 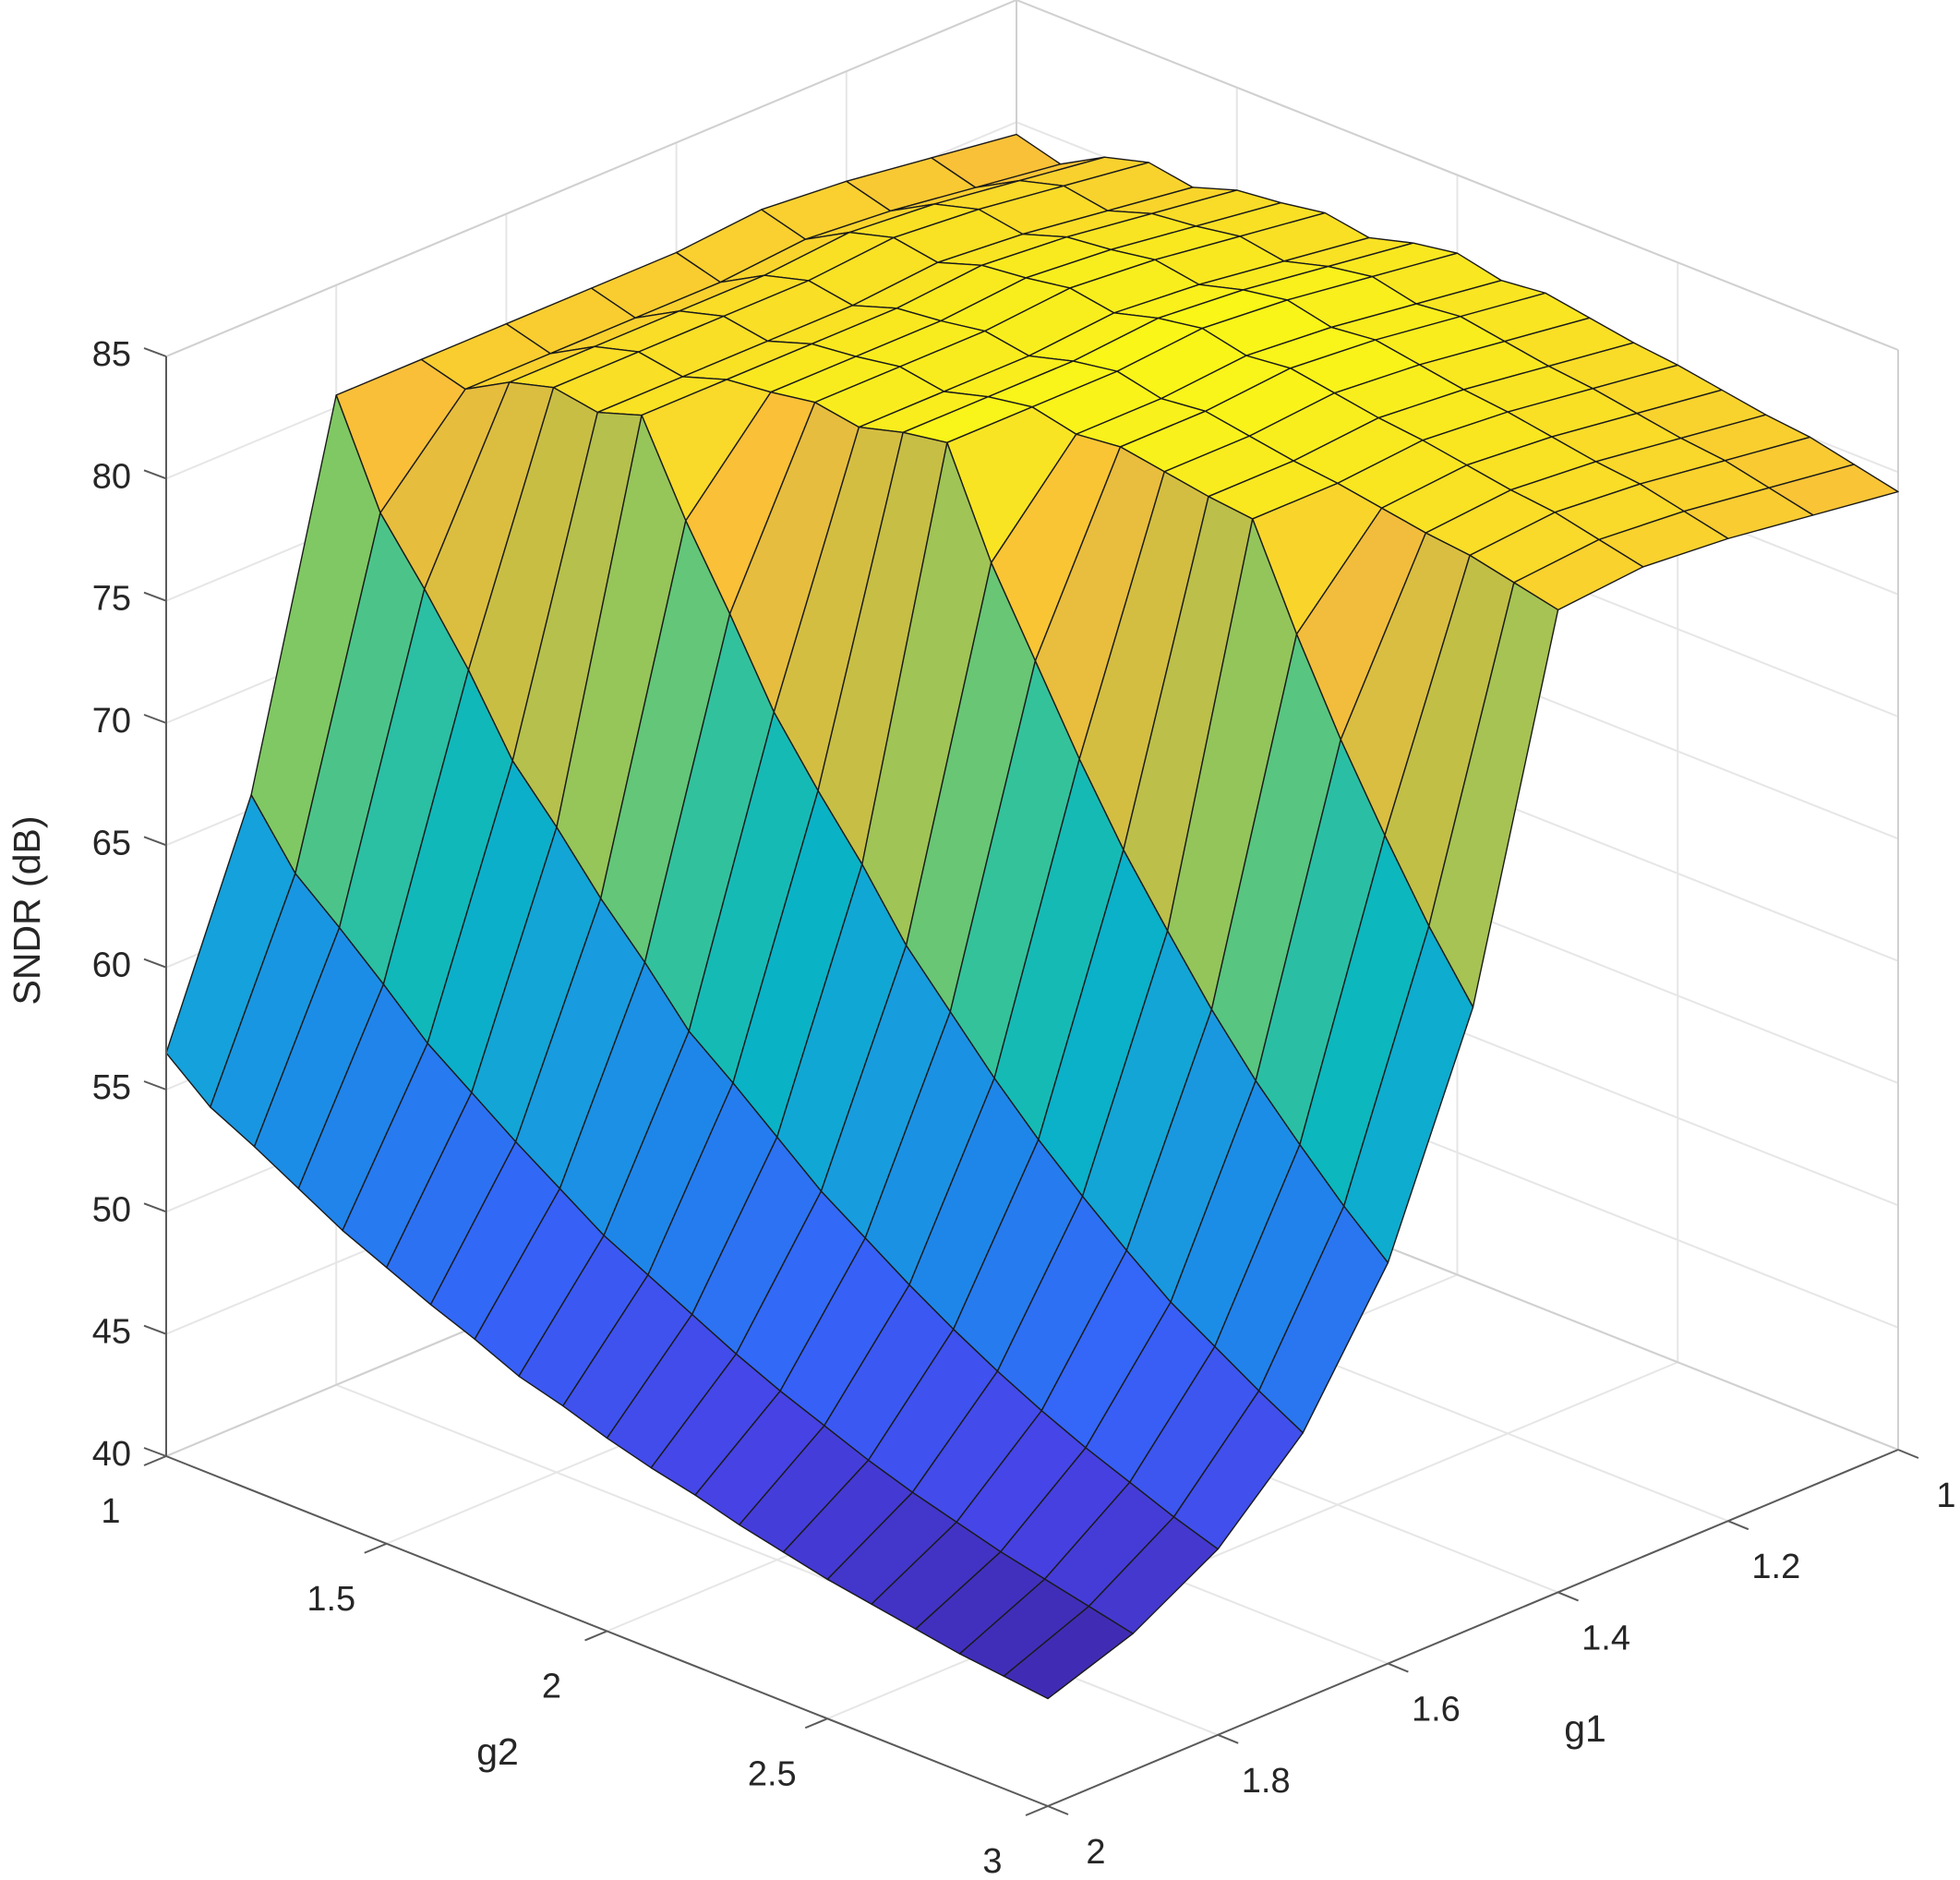 I want to click on z-tick-label: 75, so click(x=111, y=599).